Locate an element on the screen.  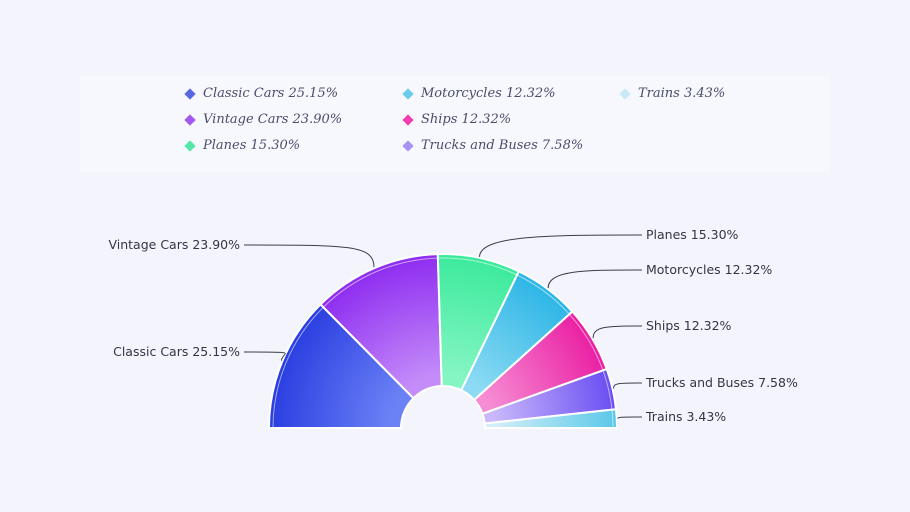
legend-label-vintage-cars: Vintage Cars 23.90% is located at coordinates (273, 119).